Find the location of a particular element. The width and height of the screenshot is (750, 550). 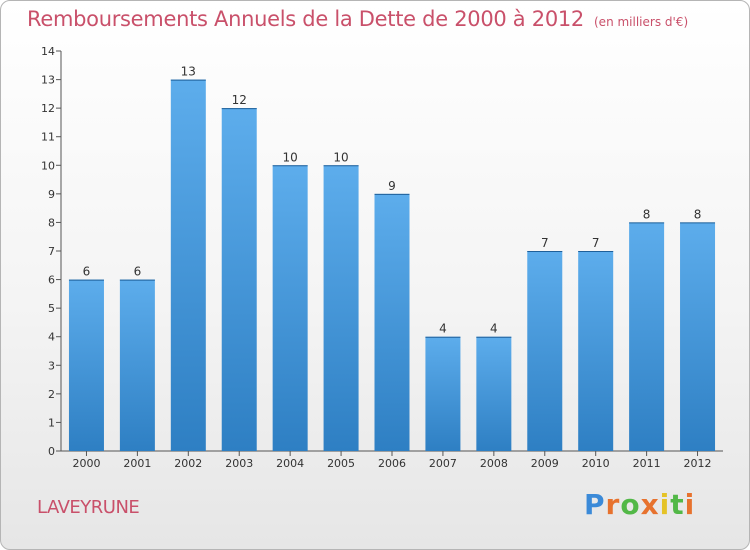

x-tick-label: 2012 is located at coordinates (698, 463).